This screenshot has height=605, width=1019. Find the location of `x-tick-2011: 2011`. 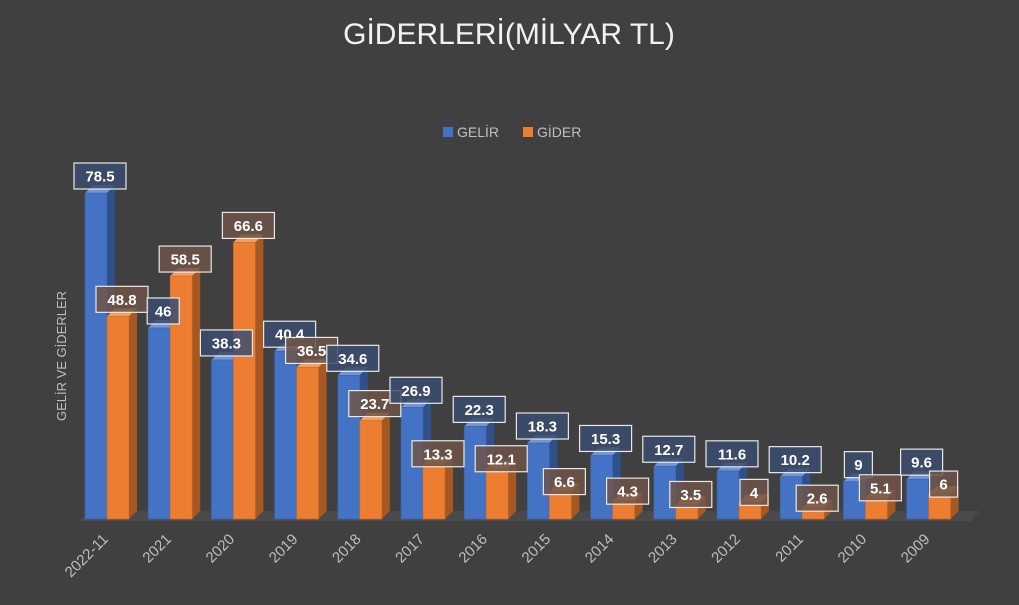

x-tick-2011: 2011 is located at coordinates (789, 548).